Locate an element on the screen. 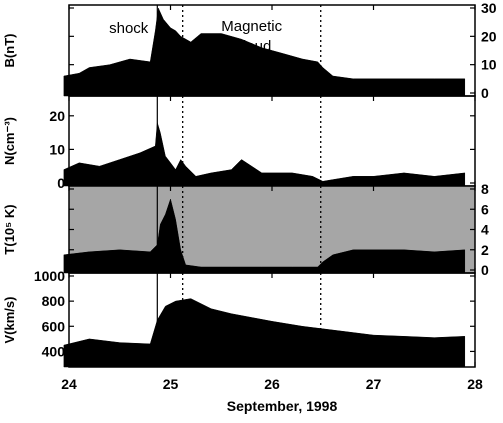 The height and width of the screenshot is (423, 503). panel-0-ytick-label-0: 0 is located at coordinates (485, 93).